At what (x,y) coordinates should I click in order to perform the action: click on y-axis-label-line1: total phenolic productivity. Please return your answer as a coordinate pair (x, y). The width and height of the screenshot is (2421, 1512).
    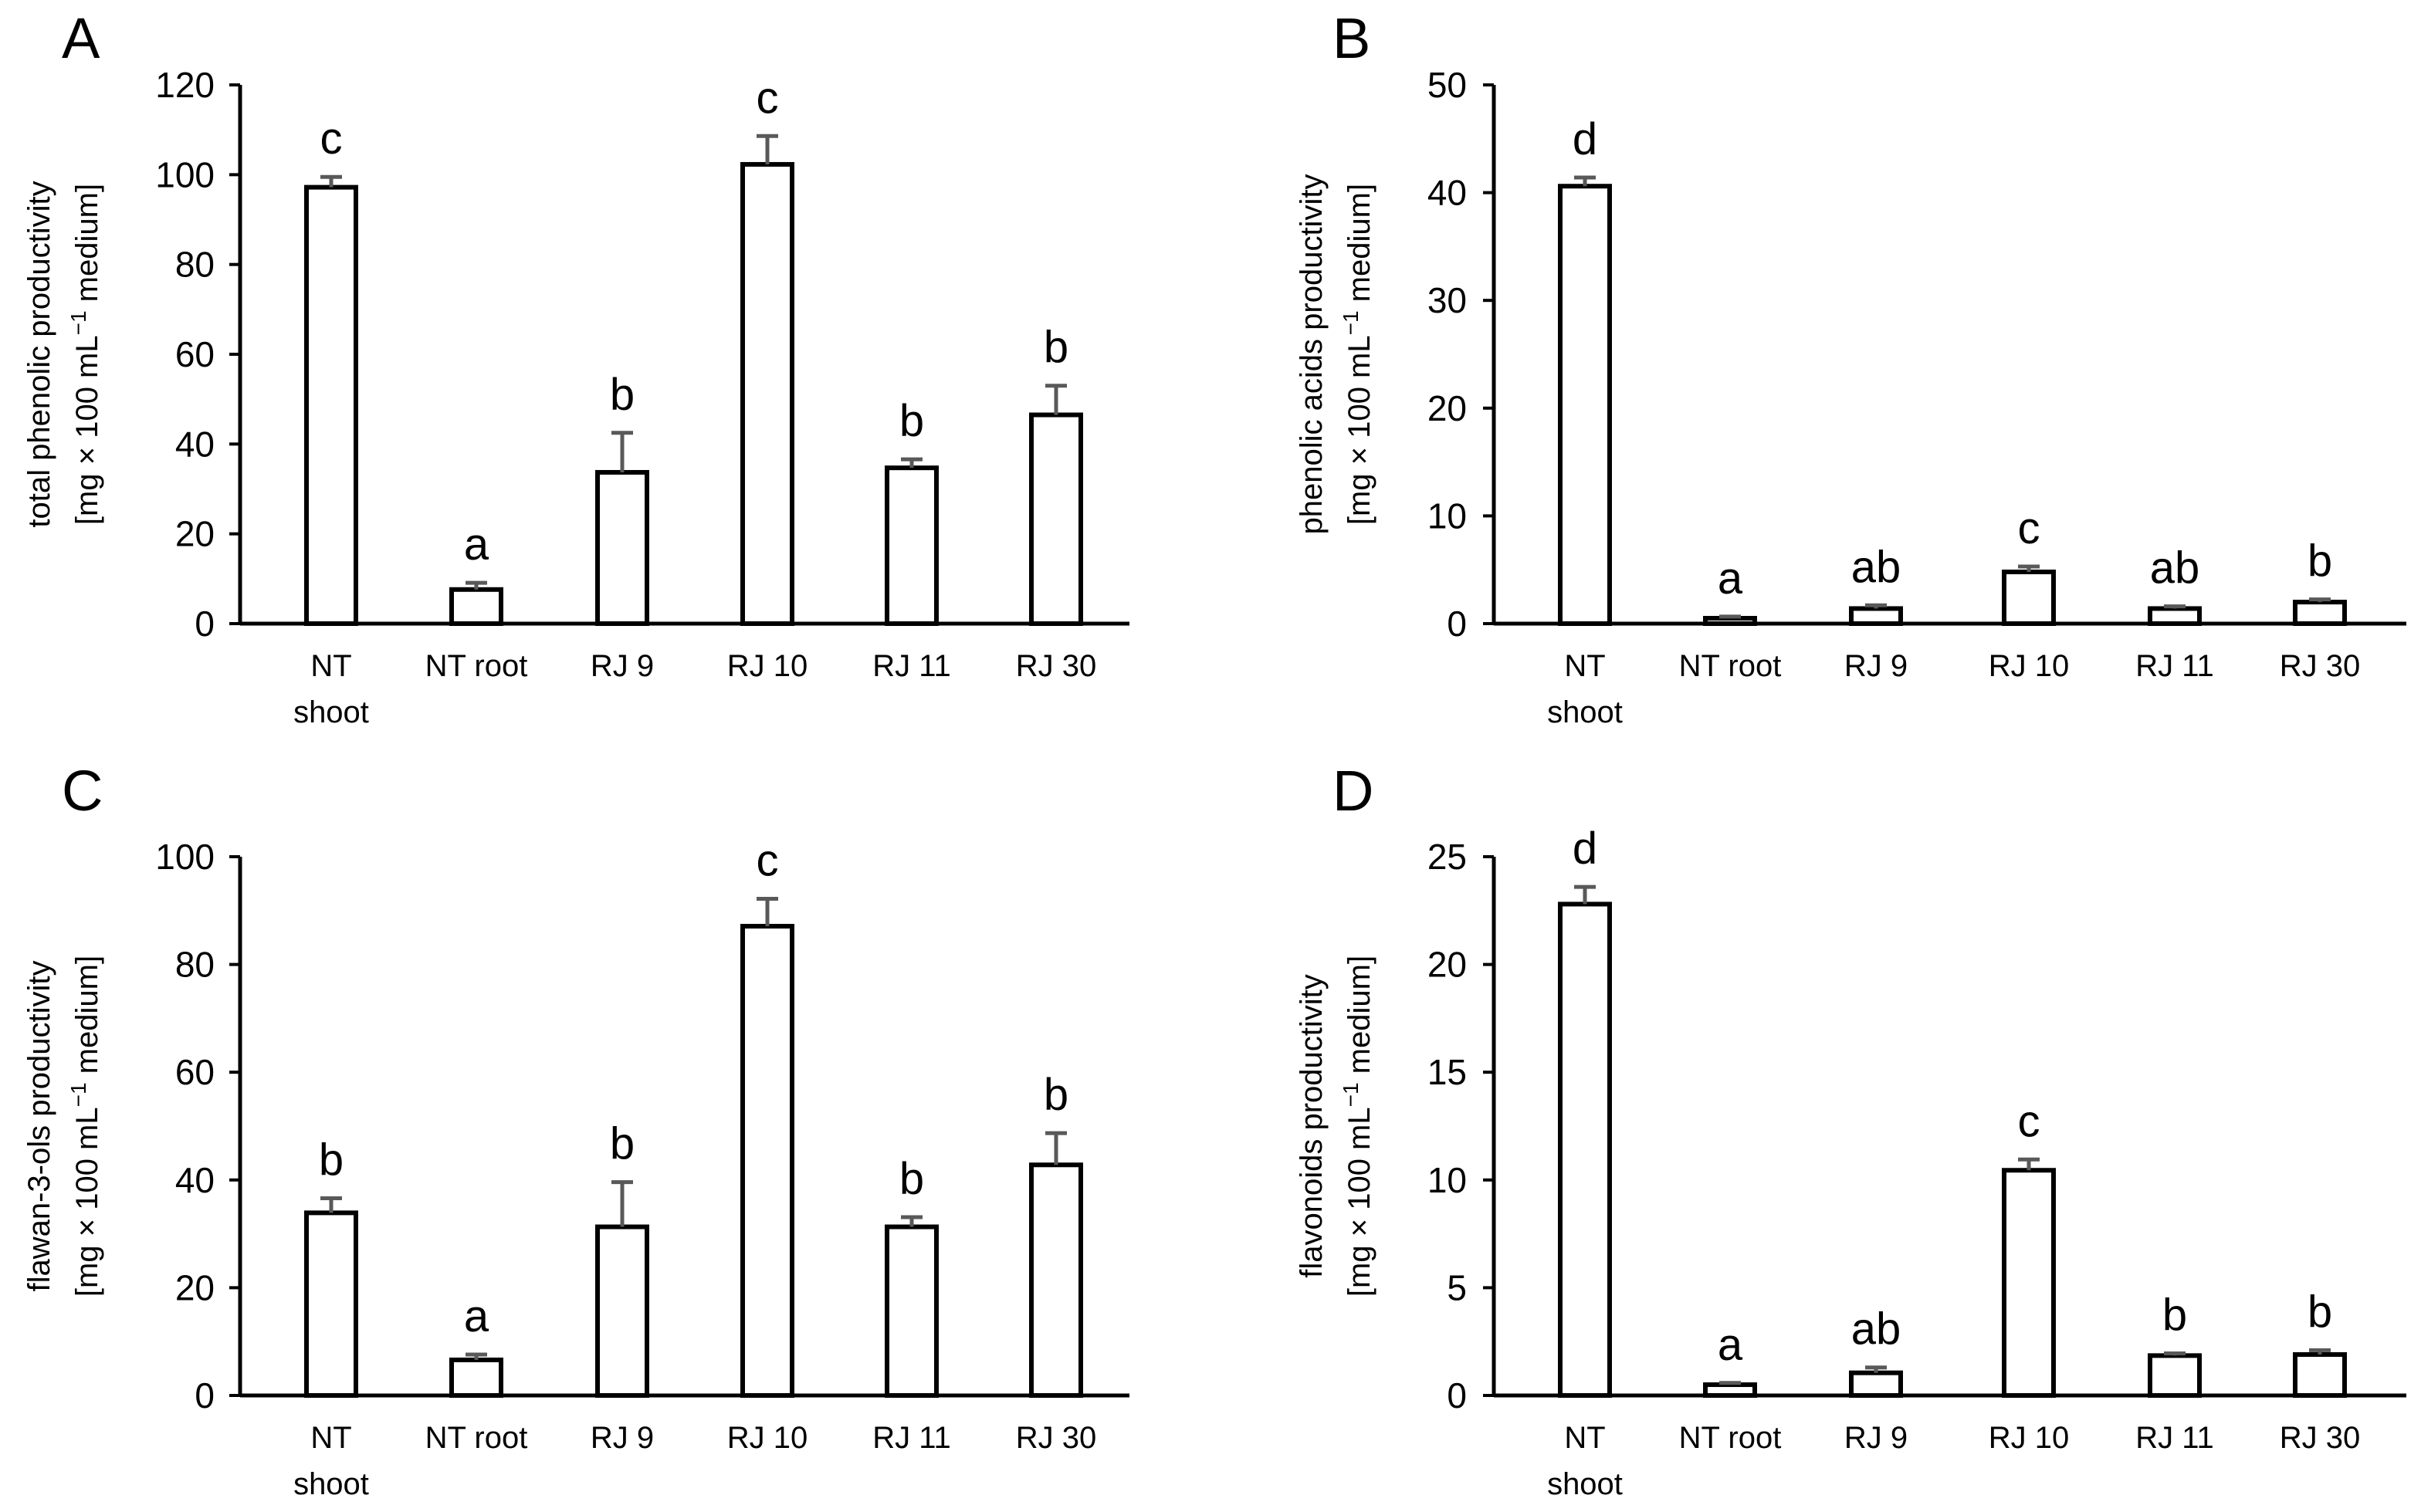
    Looking at the image, I should click on (39, 354).